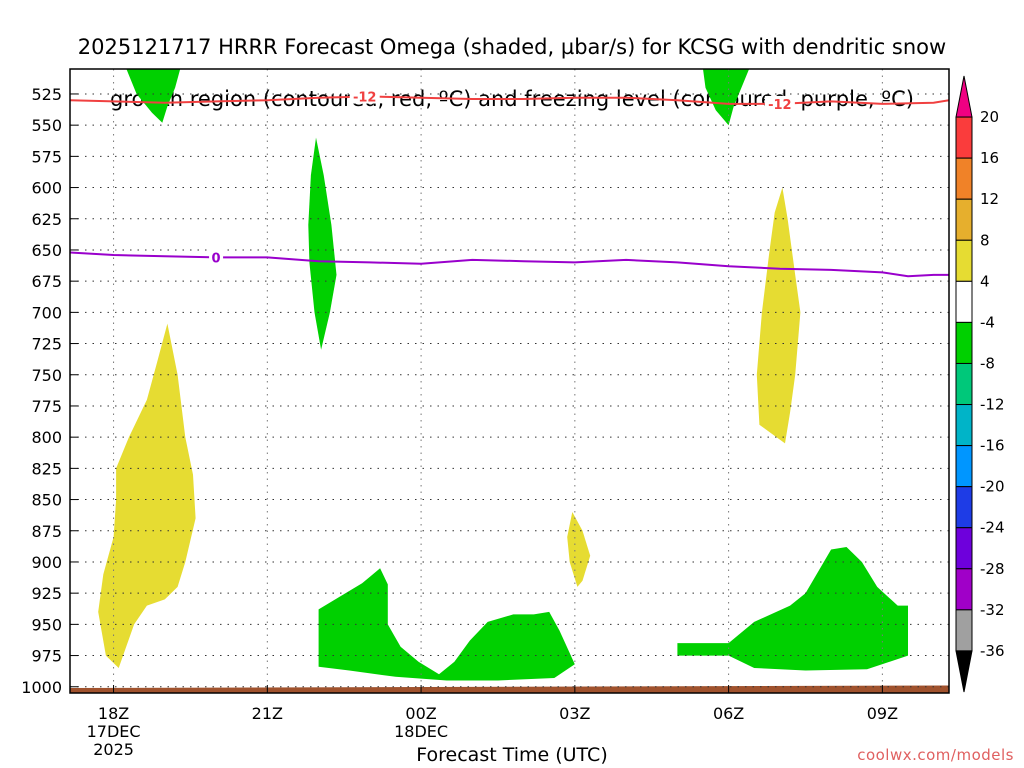 This screenshot has width=1024, height=768. Describe the element at coordinates (46, 562) in the screenshot. I see `y-tick-label: 900` at that location.